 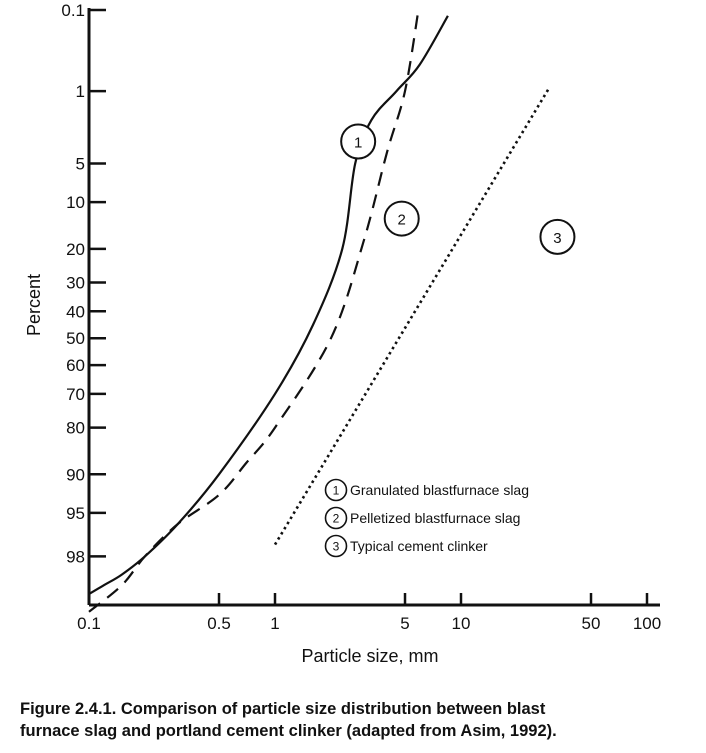 What do you see at coordinates (591, 623) in the screenshot?
I see `x-tick-label: 50` at bounding box center [591, 623].